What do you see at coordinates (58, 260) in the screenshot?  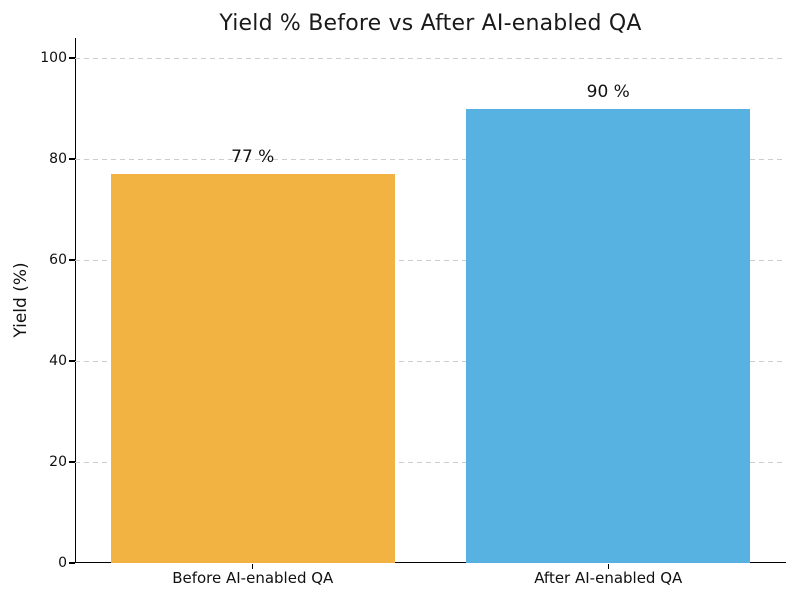 I see `y-tick-label-60: 60` at bounding box center [58, 260].